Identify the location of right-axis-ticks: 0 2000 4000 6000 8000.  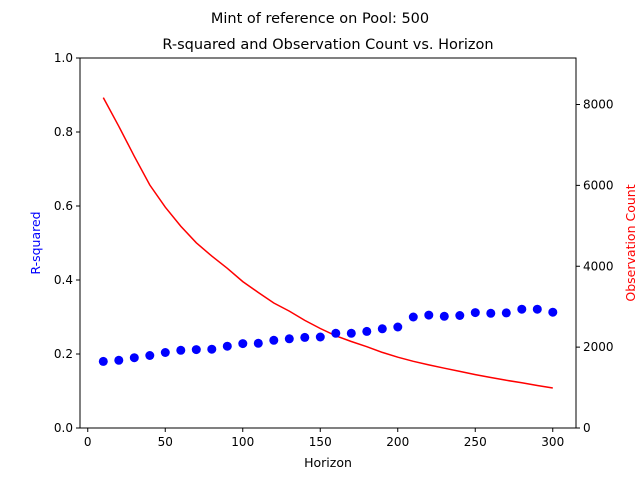
(595, 266).